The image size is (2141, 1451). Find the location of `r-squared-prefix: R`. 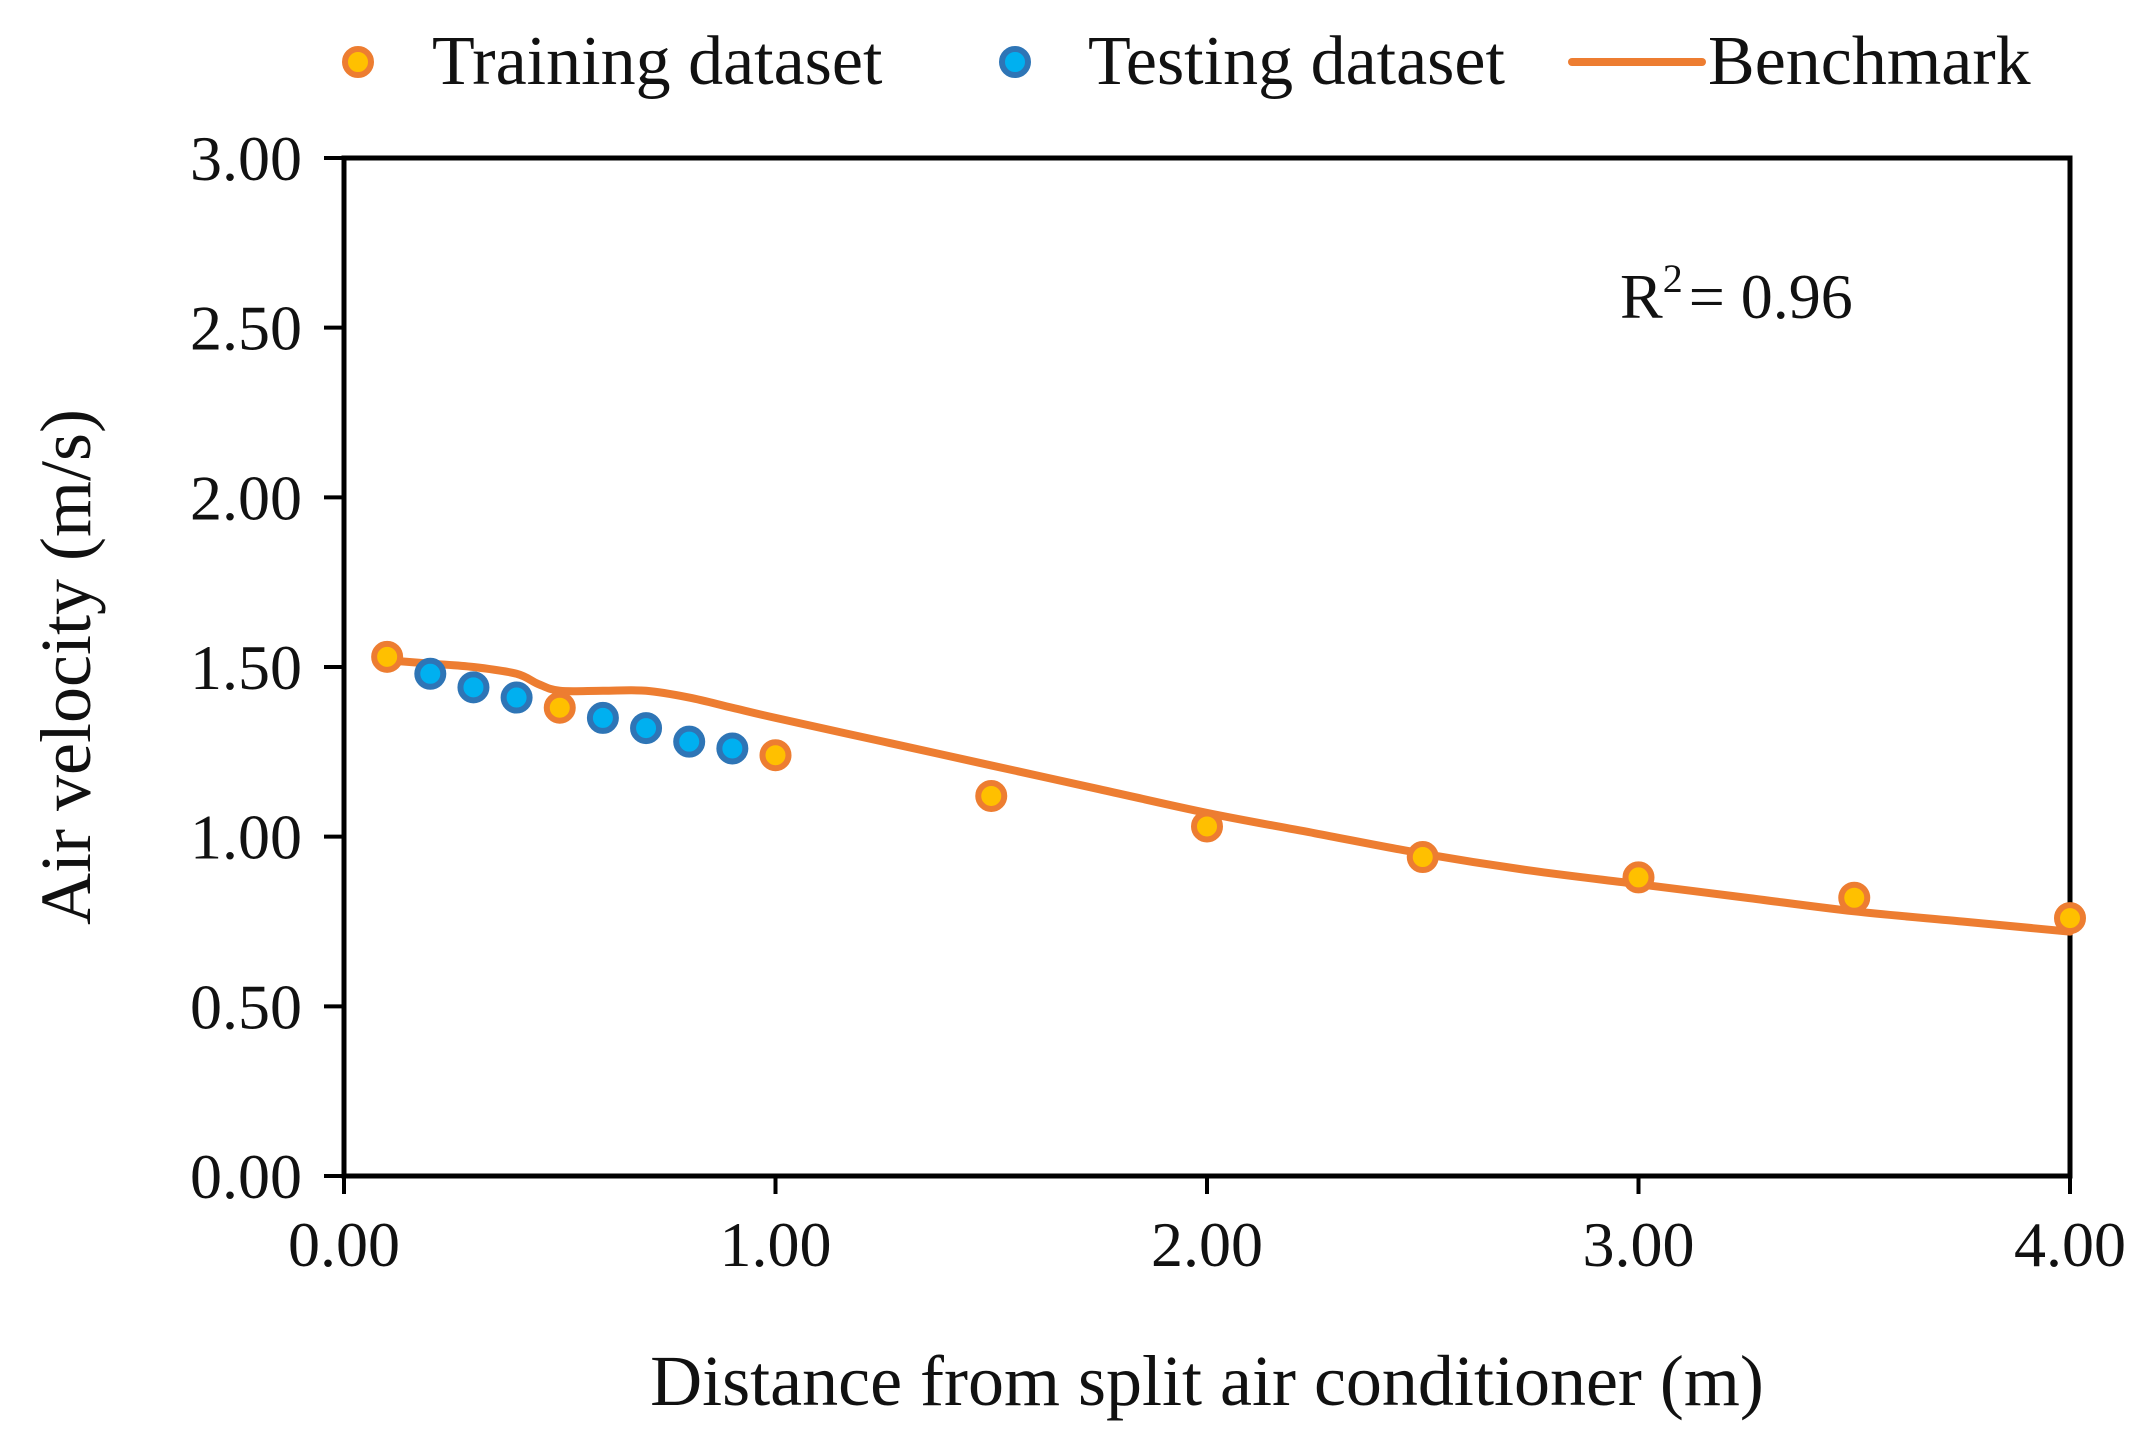

r-squared-prefix: R is located at coordinates (1641, 296).